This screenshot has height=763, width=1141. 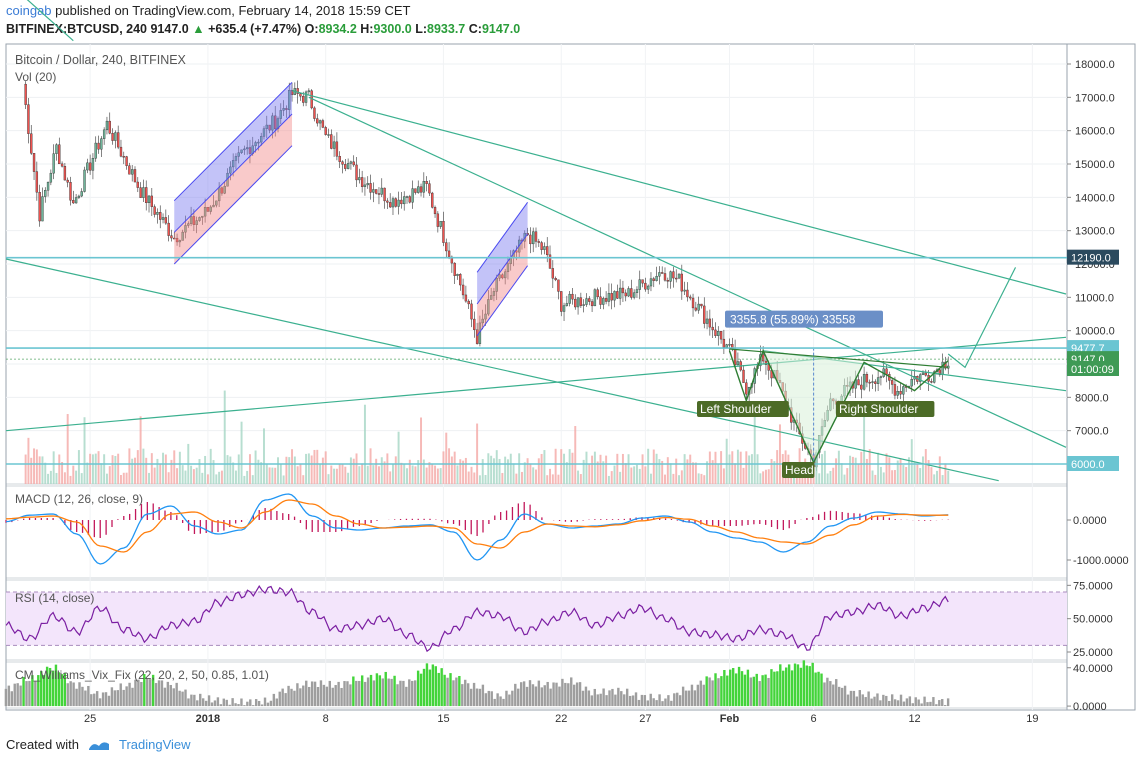 I want to click on head-label-bg, so click(x=798, y=470).